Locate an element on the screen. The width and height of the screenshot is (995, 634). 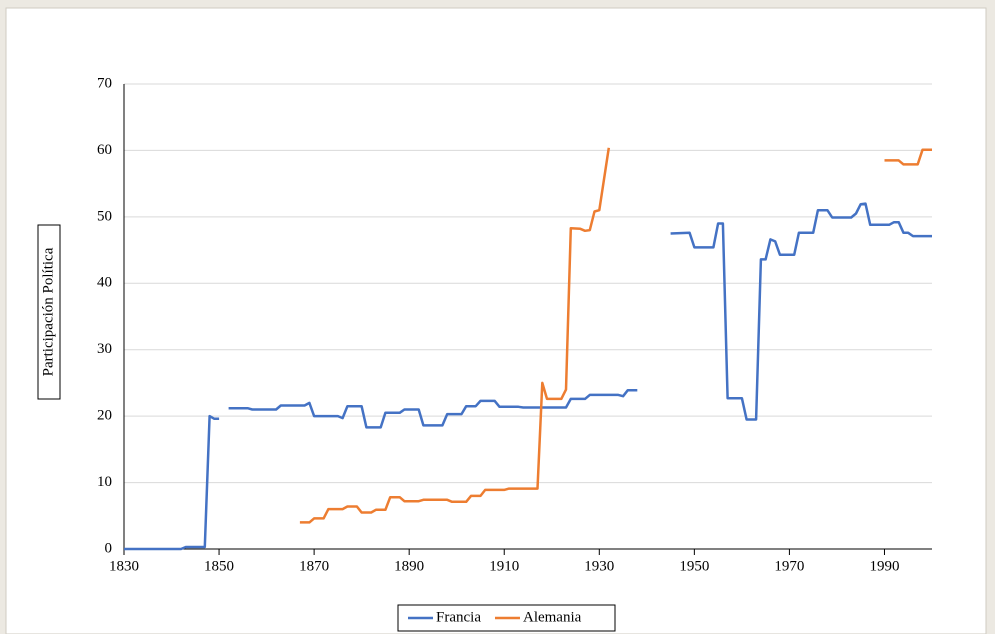
y-tick-label: 40 is located at coordinates (104, 283).